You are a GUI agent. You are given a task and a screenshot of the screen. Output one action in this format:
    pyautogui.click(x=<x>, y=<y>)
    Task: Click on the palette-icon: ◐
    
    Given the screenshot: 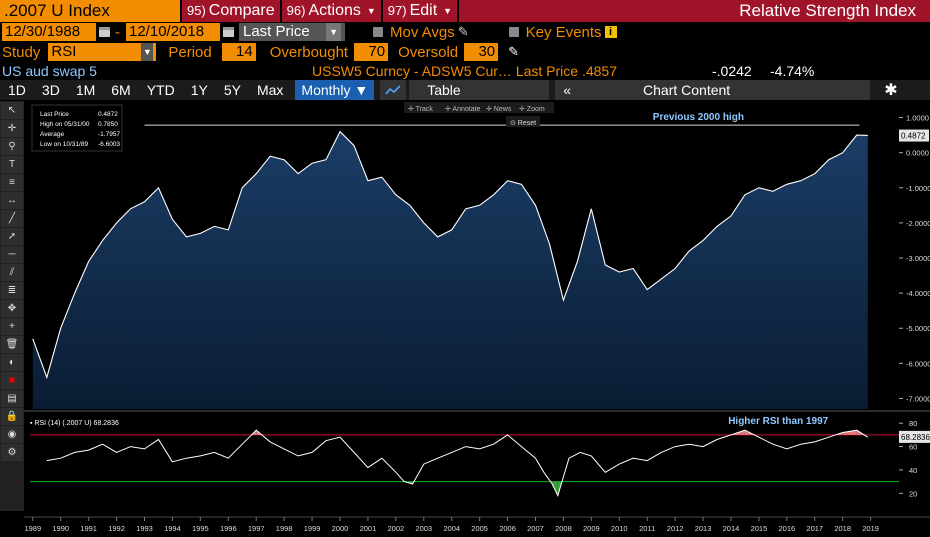 What is the action you would take?
    pyautogui.click(x=12, y=362)
    